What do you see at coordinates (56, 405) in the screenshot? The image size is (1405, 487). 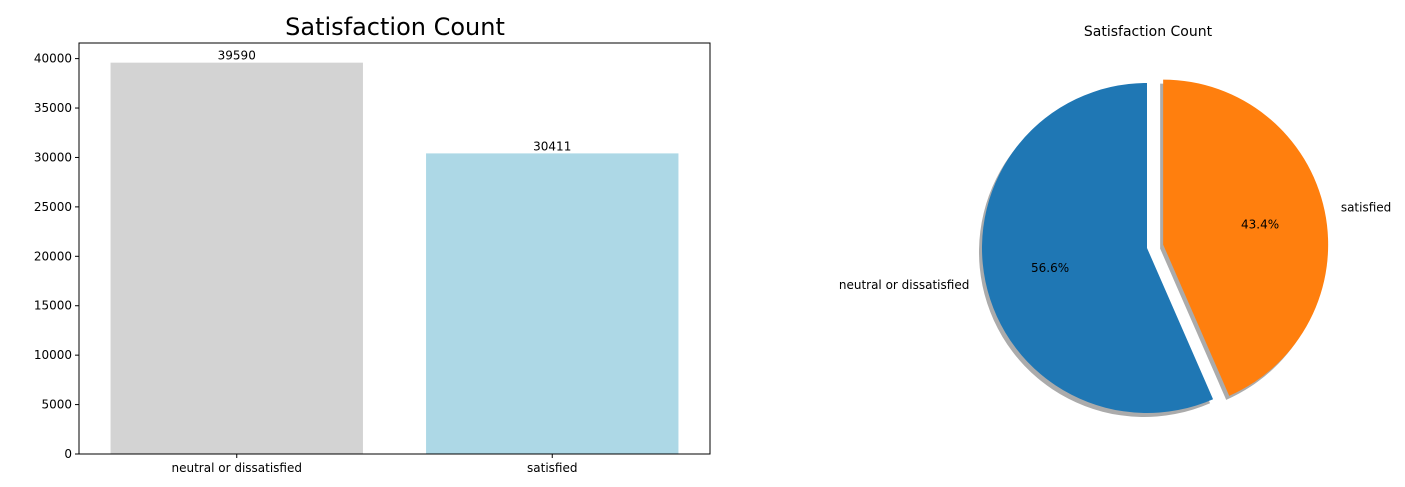 I see `y-tick-label: 5000` at bounding box center [56, 405].